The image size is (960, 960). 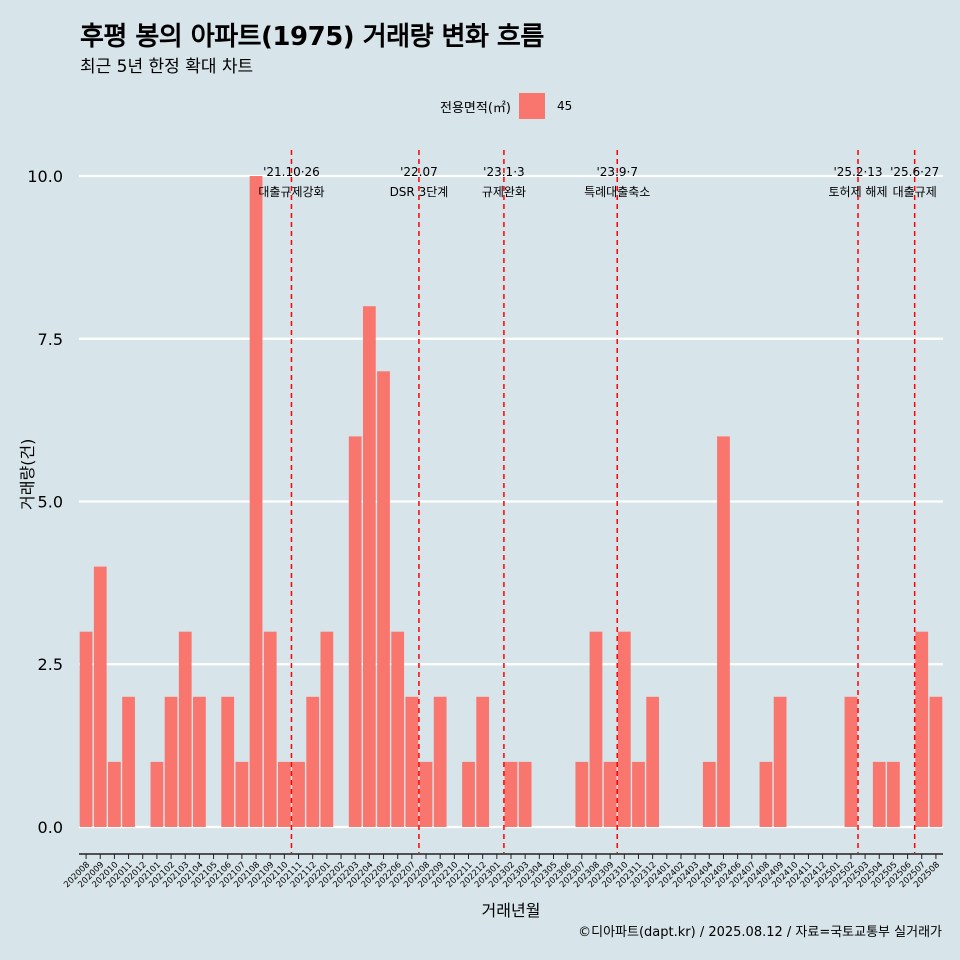 I want to click on policy-event-label: 토허제 해제, so click(x=858, y=192).